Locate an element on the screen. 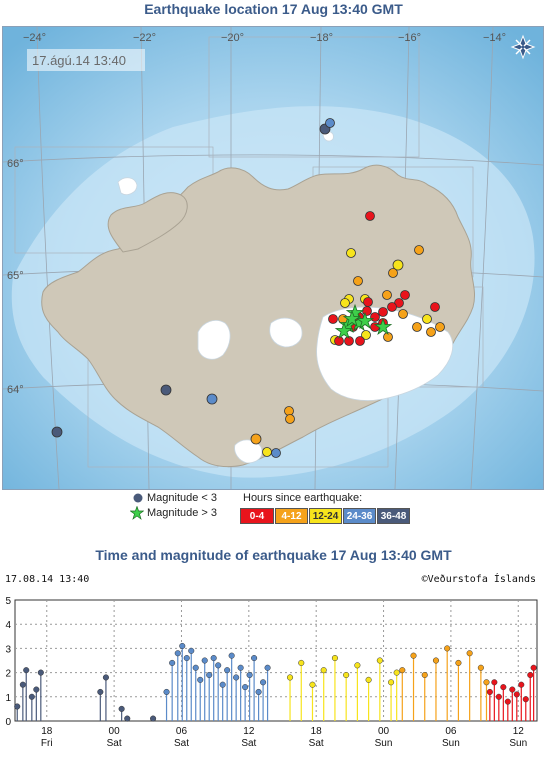  lon-labels: −24° −22° −20° −18° −16° −14° is located at coordinates (264, 38).